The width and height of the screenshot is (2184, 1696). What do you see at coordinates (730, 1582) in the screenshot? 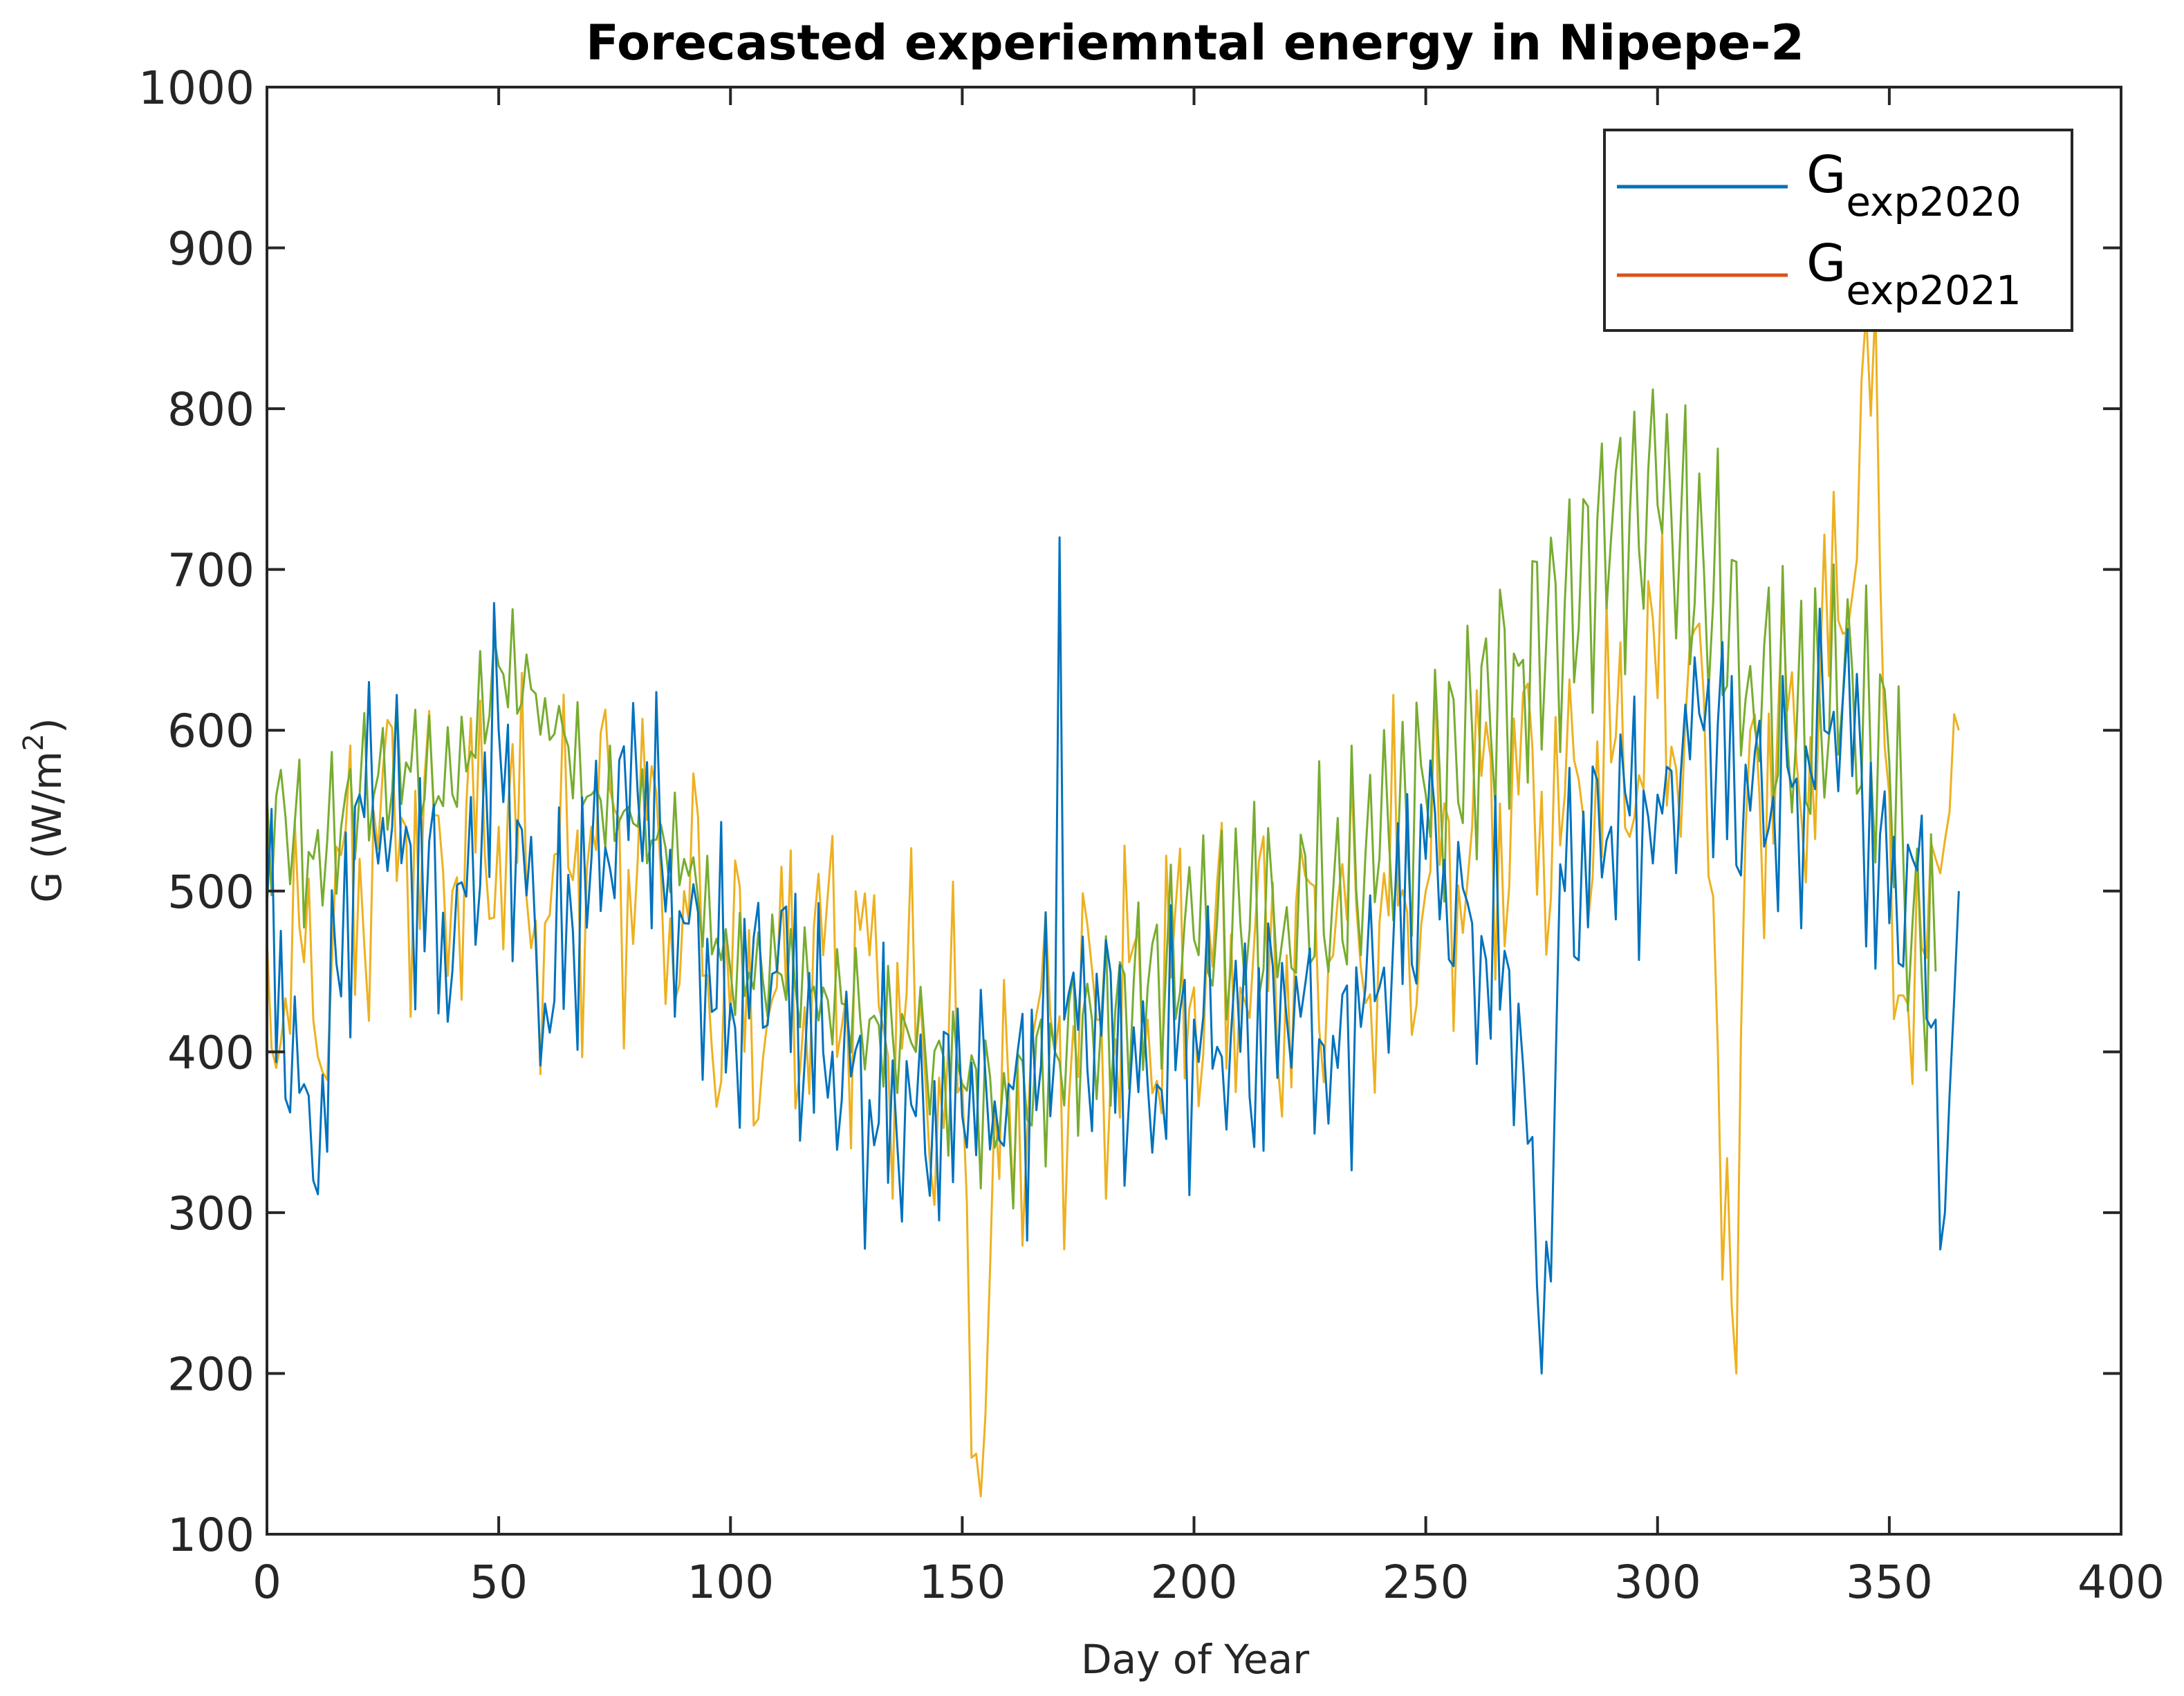
I see `x-tick-label: 100` at bounding box center [730, 1582].